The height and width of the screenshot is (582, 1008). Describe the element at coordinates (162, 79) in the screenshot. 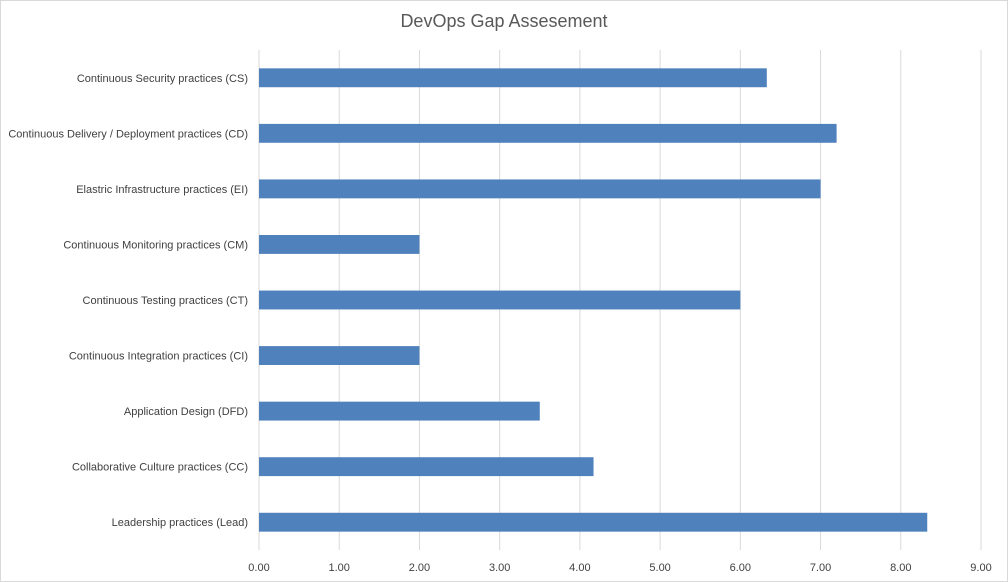

I see `category-label: Continuous Security practices (CS)` at that location.